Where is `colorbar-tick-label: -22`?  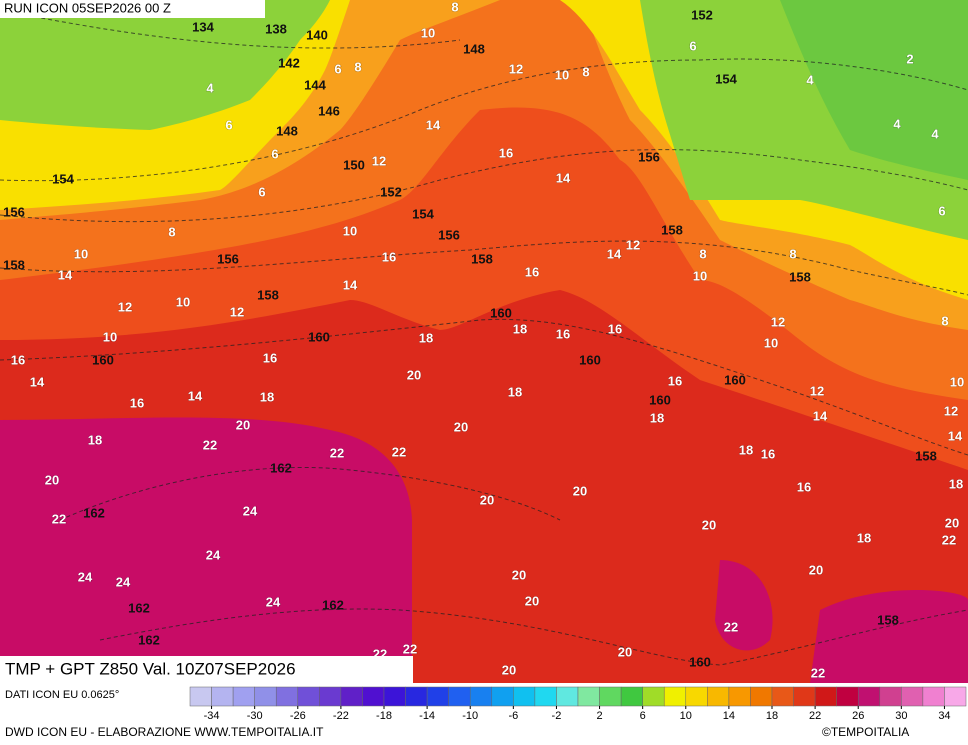
colorbar-tick-label: -22 is located at coordinates (341, 716).